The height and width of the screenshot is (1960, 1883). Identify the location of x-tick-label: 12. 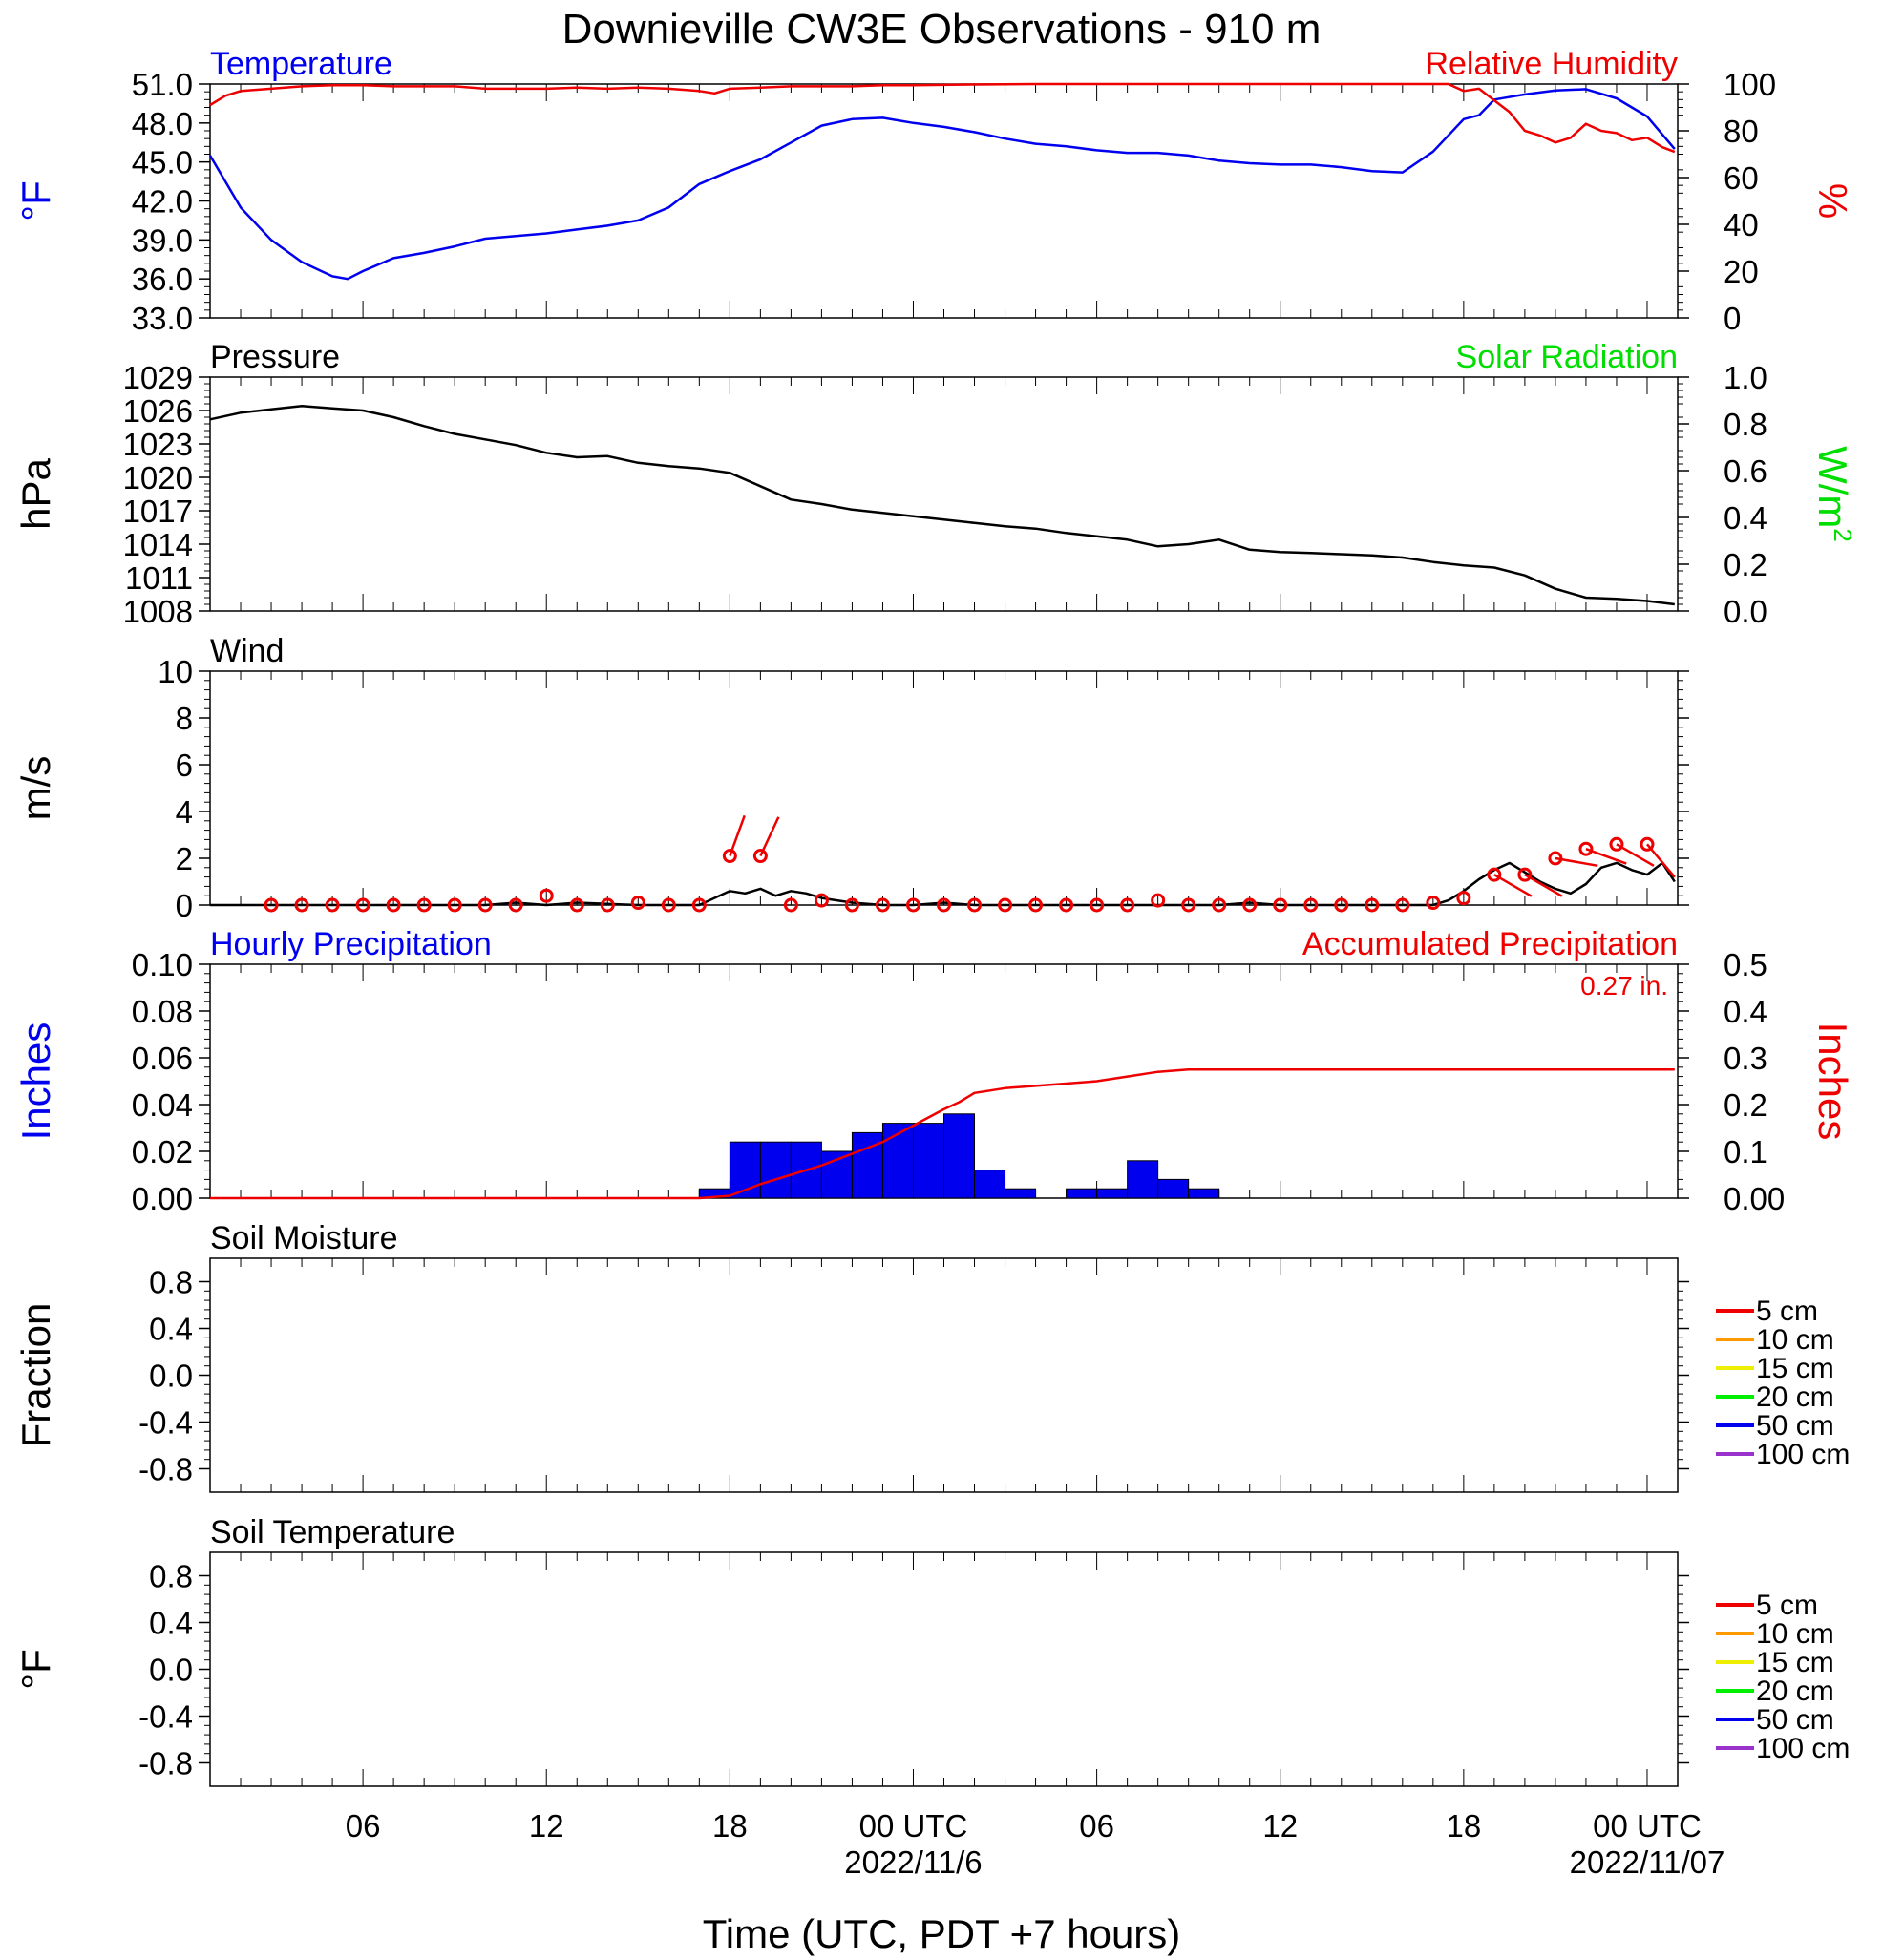
(546, 1826).